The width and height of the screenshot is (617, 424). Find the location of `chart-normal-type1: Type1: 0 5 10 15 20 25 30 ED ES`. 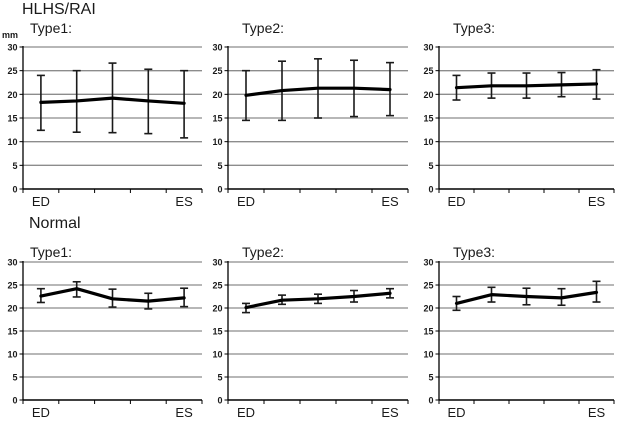

chart-normal-type1: Type1: 0 5 10 15 20 25 30 ED ES is located at coordinates (106, 334).